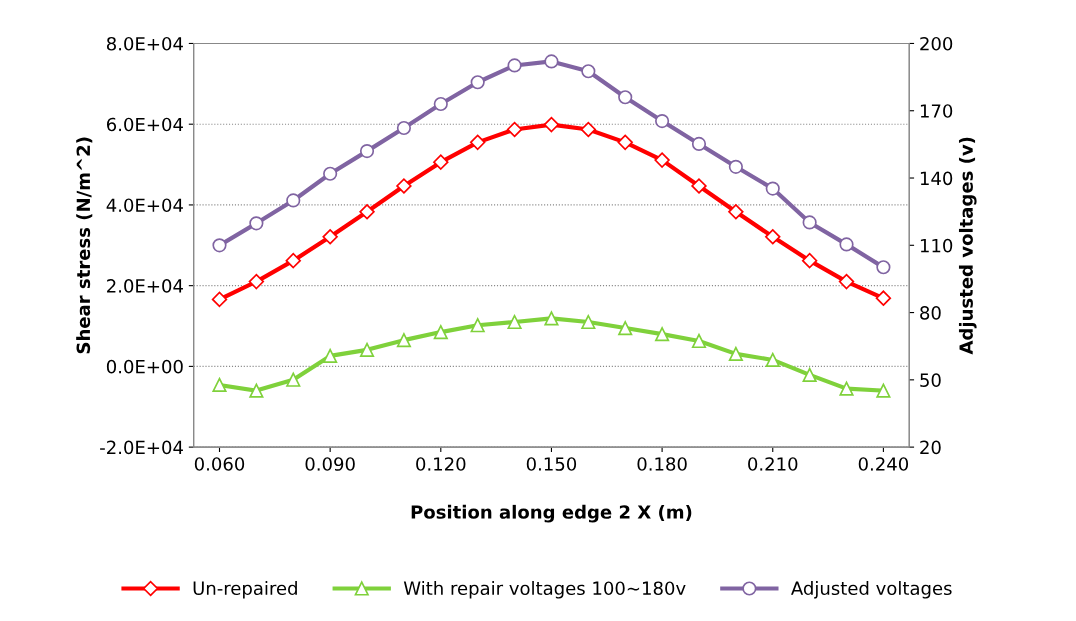 This screenshot has height=621, width=1076. I want to click on x-tick-label: 0.120, so click(441, 464).